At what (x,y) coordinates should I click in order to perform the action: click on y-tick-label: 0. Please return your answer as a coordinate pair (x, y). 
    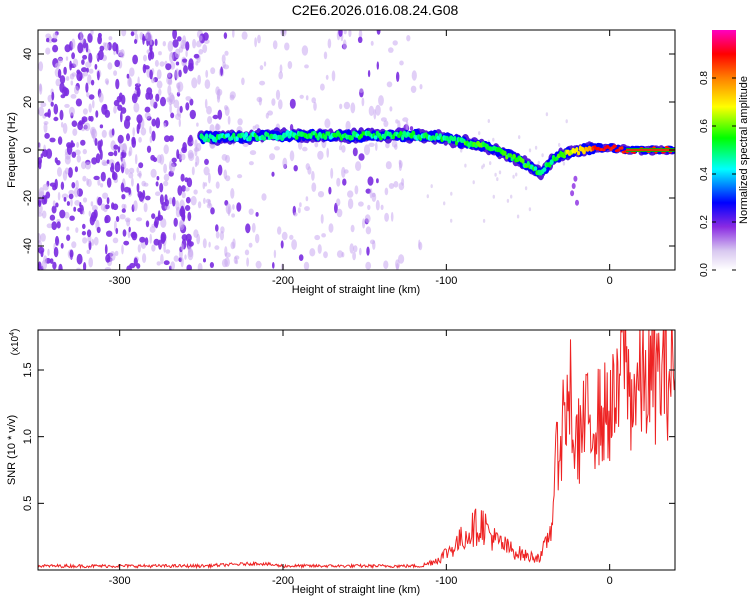
    Looking at the image, I should click on (28, 150).